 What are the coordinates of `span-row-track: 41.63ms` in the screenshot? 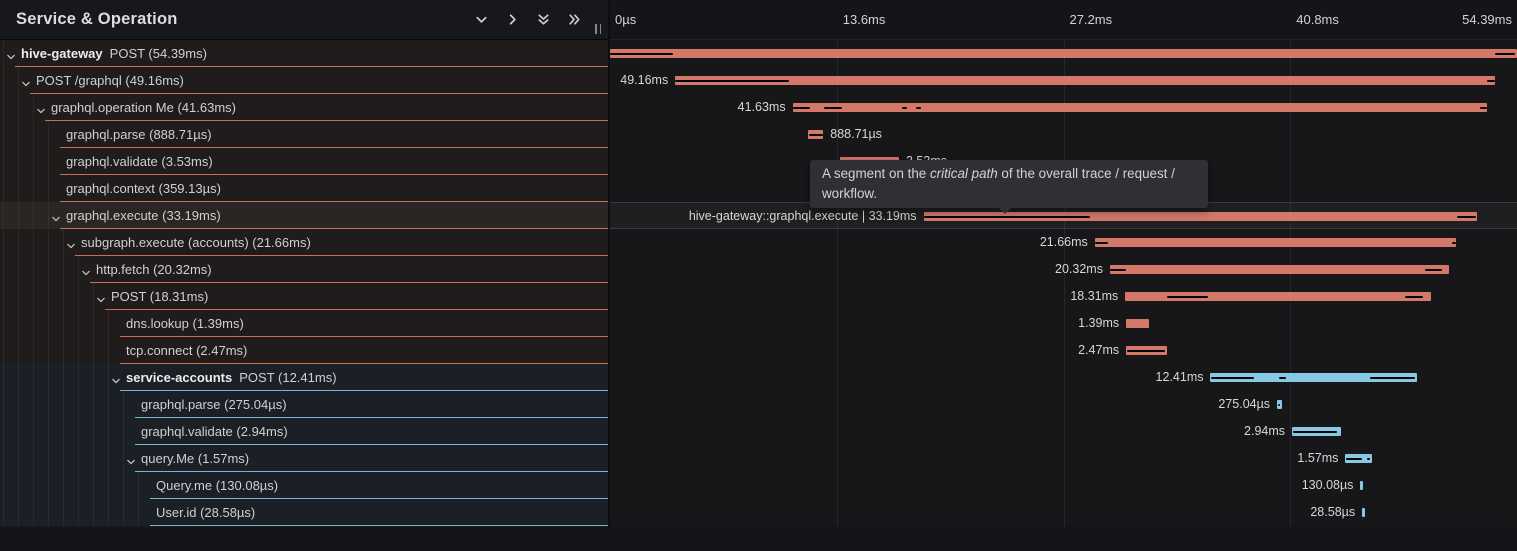 It's located at (1063, 107).